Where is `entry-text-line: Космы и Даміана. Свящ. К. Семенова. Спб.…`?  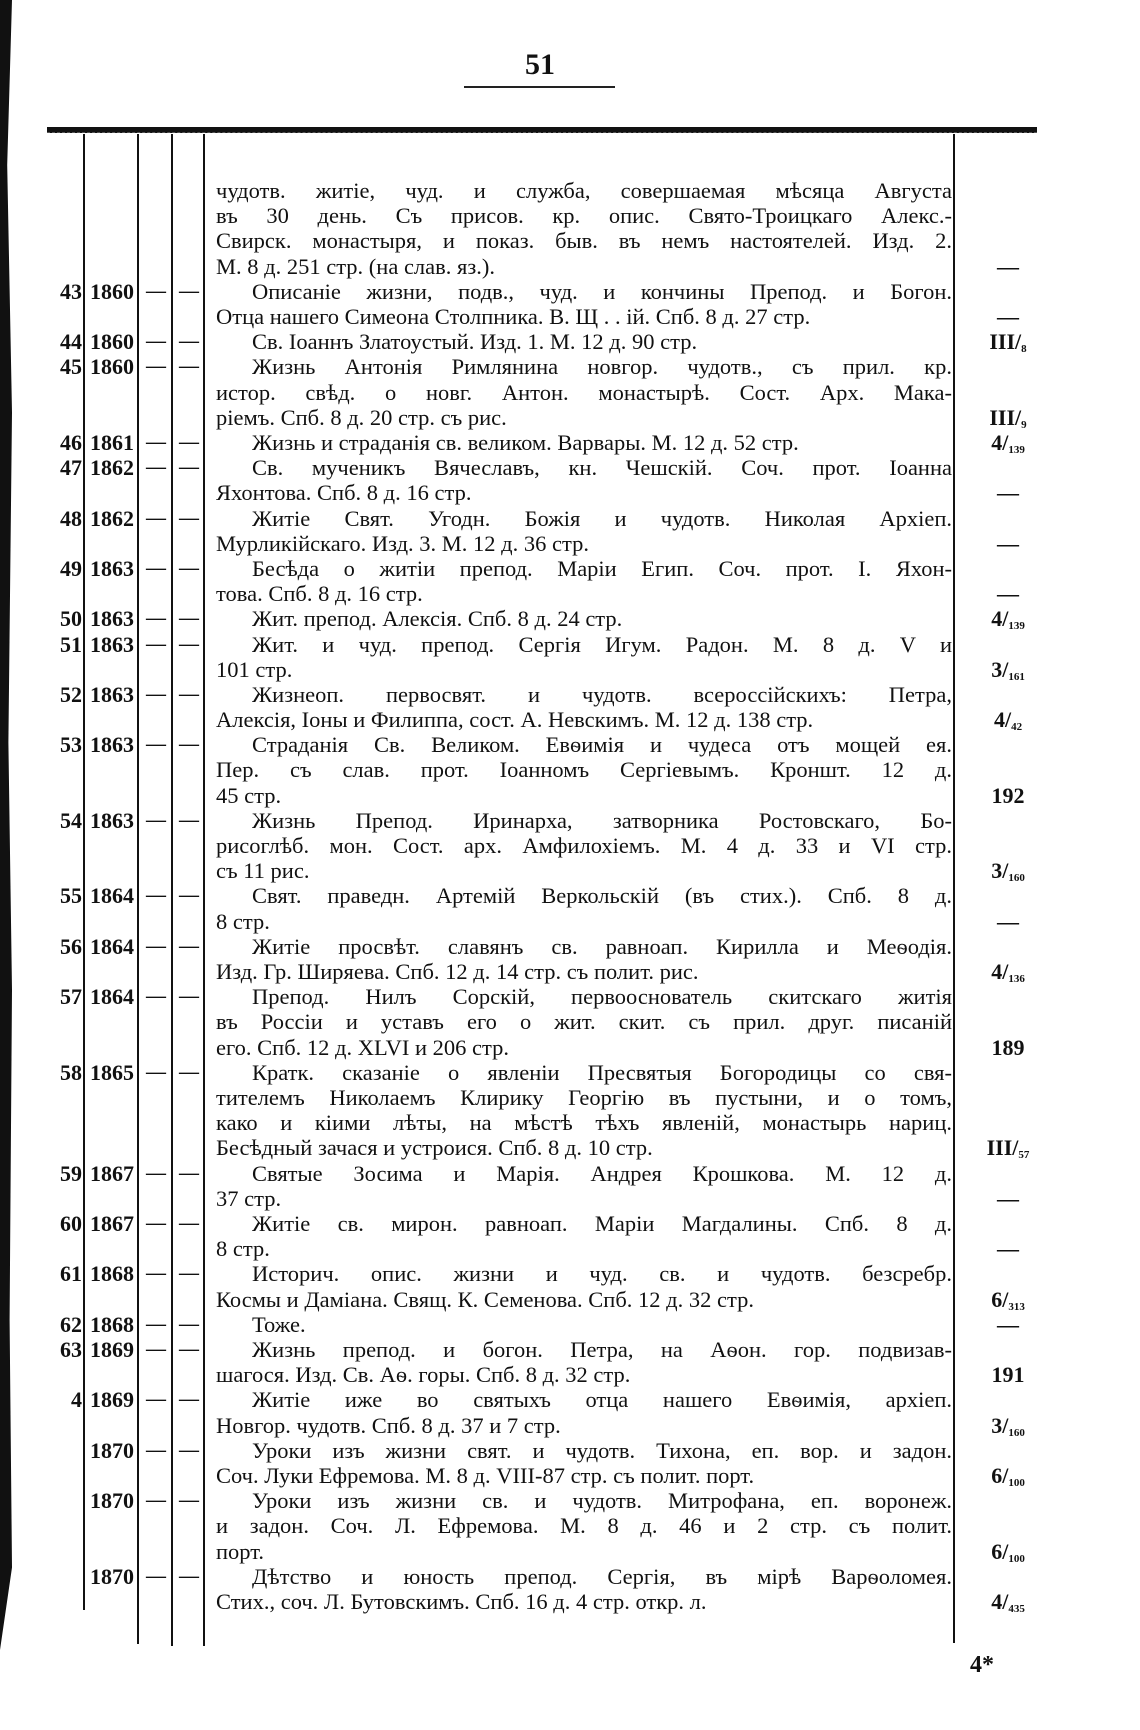
entry-text-line: Космы и Даміана. Свящ. К. Семенова. Спб.… is located at coordinates (485, 1299).